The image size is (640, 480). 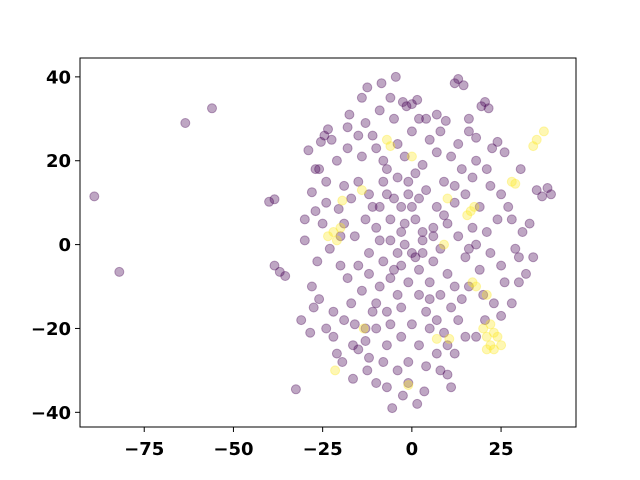 I want to click on y-tick-label: −20, so click(x=51, y=329).